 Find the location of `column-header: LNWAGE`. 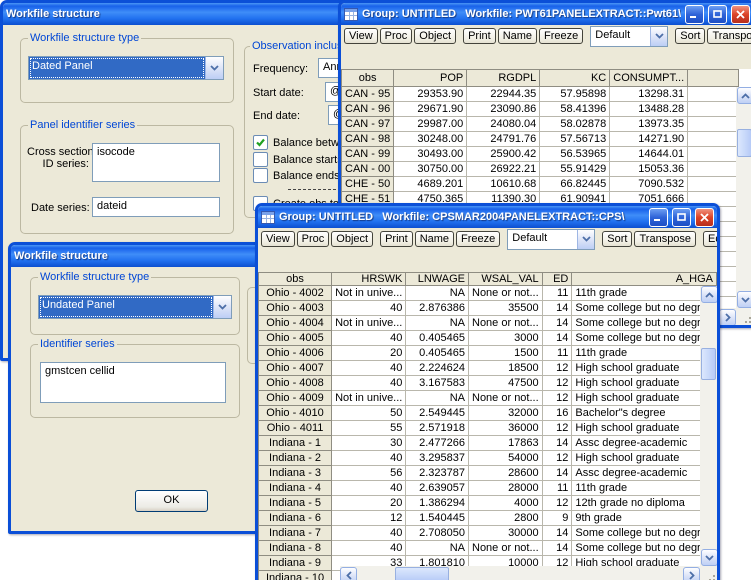

column-header: LNWAGE is located at coordinates (437, 279).